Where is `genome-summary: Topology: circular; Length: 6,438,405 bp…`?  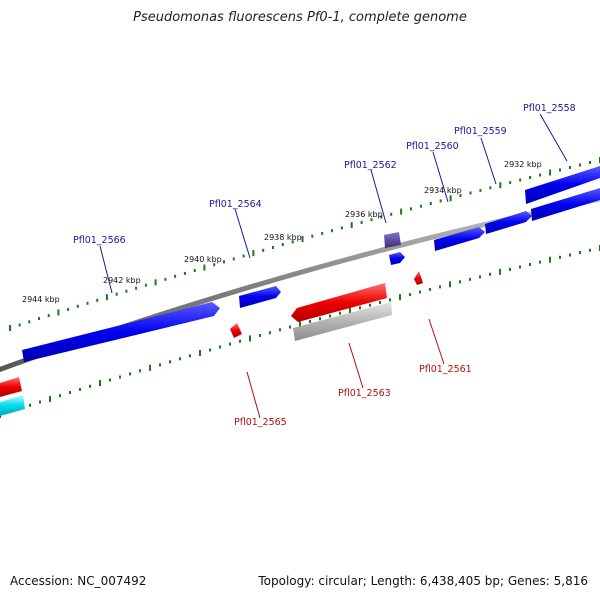
genome-summary: Topology: circular; Length: 6,438,405 bp… is located at coordinates (423, 581).